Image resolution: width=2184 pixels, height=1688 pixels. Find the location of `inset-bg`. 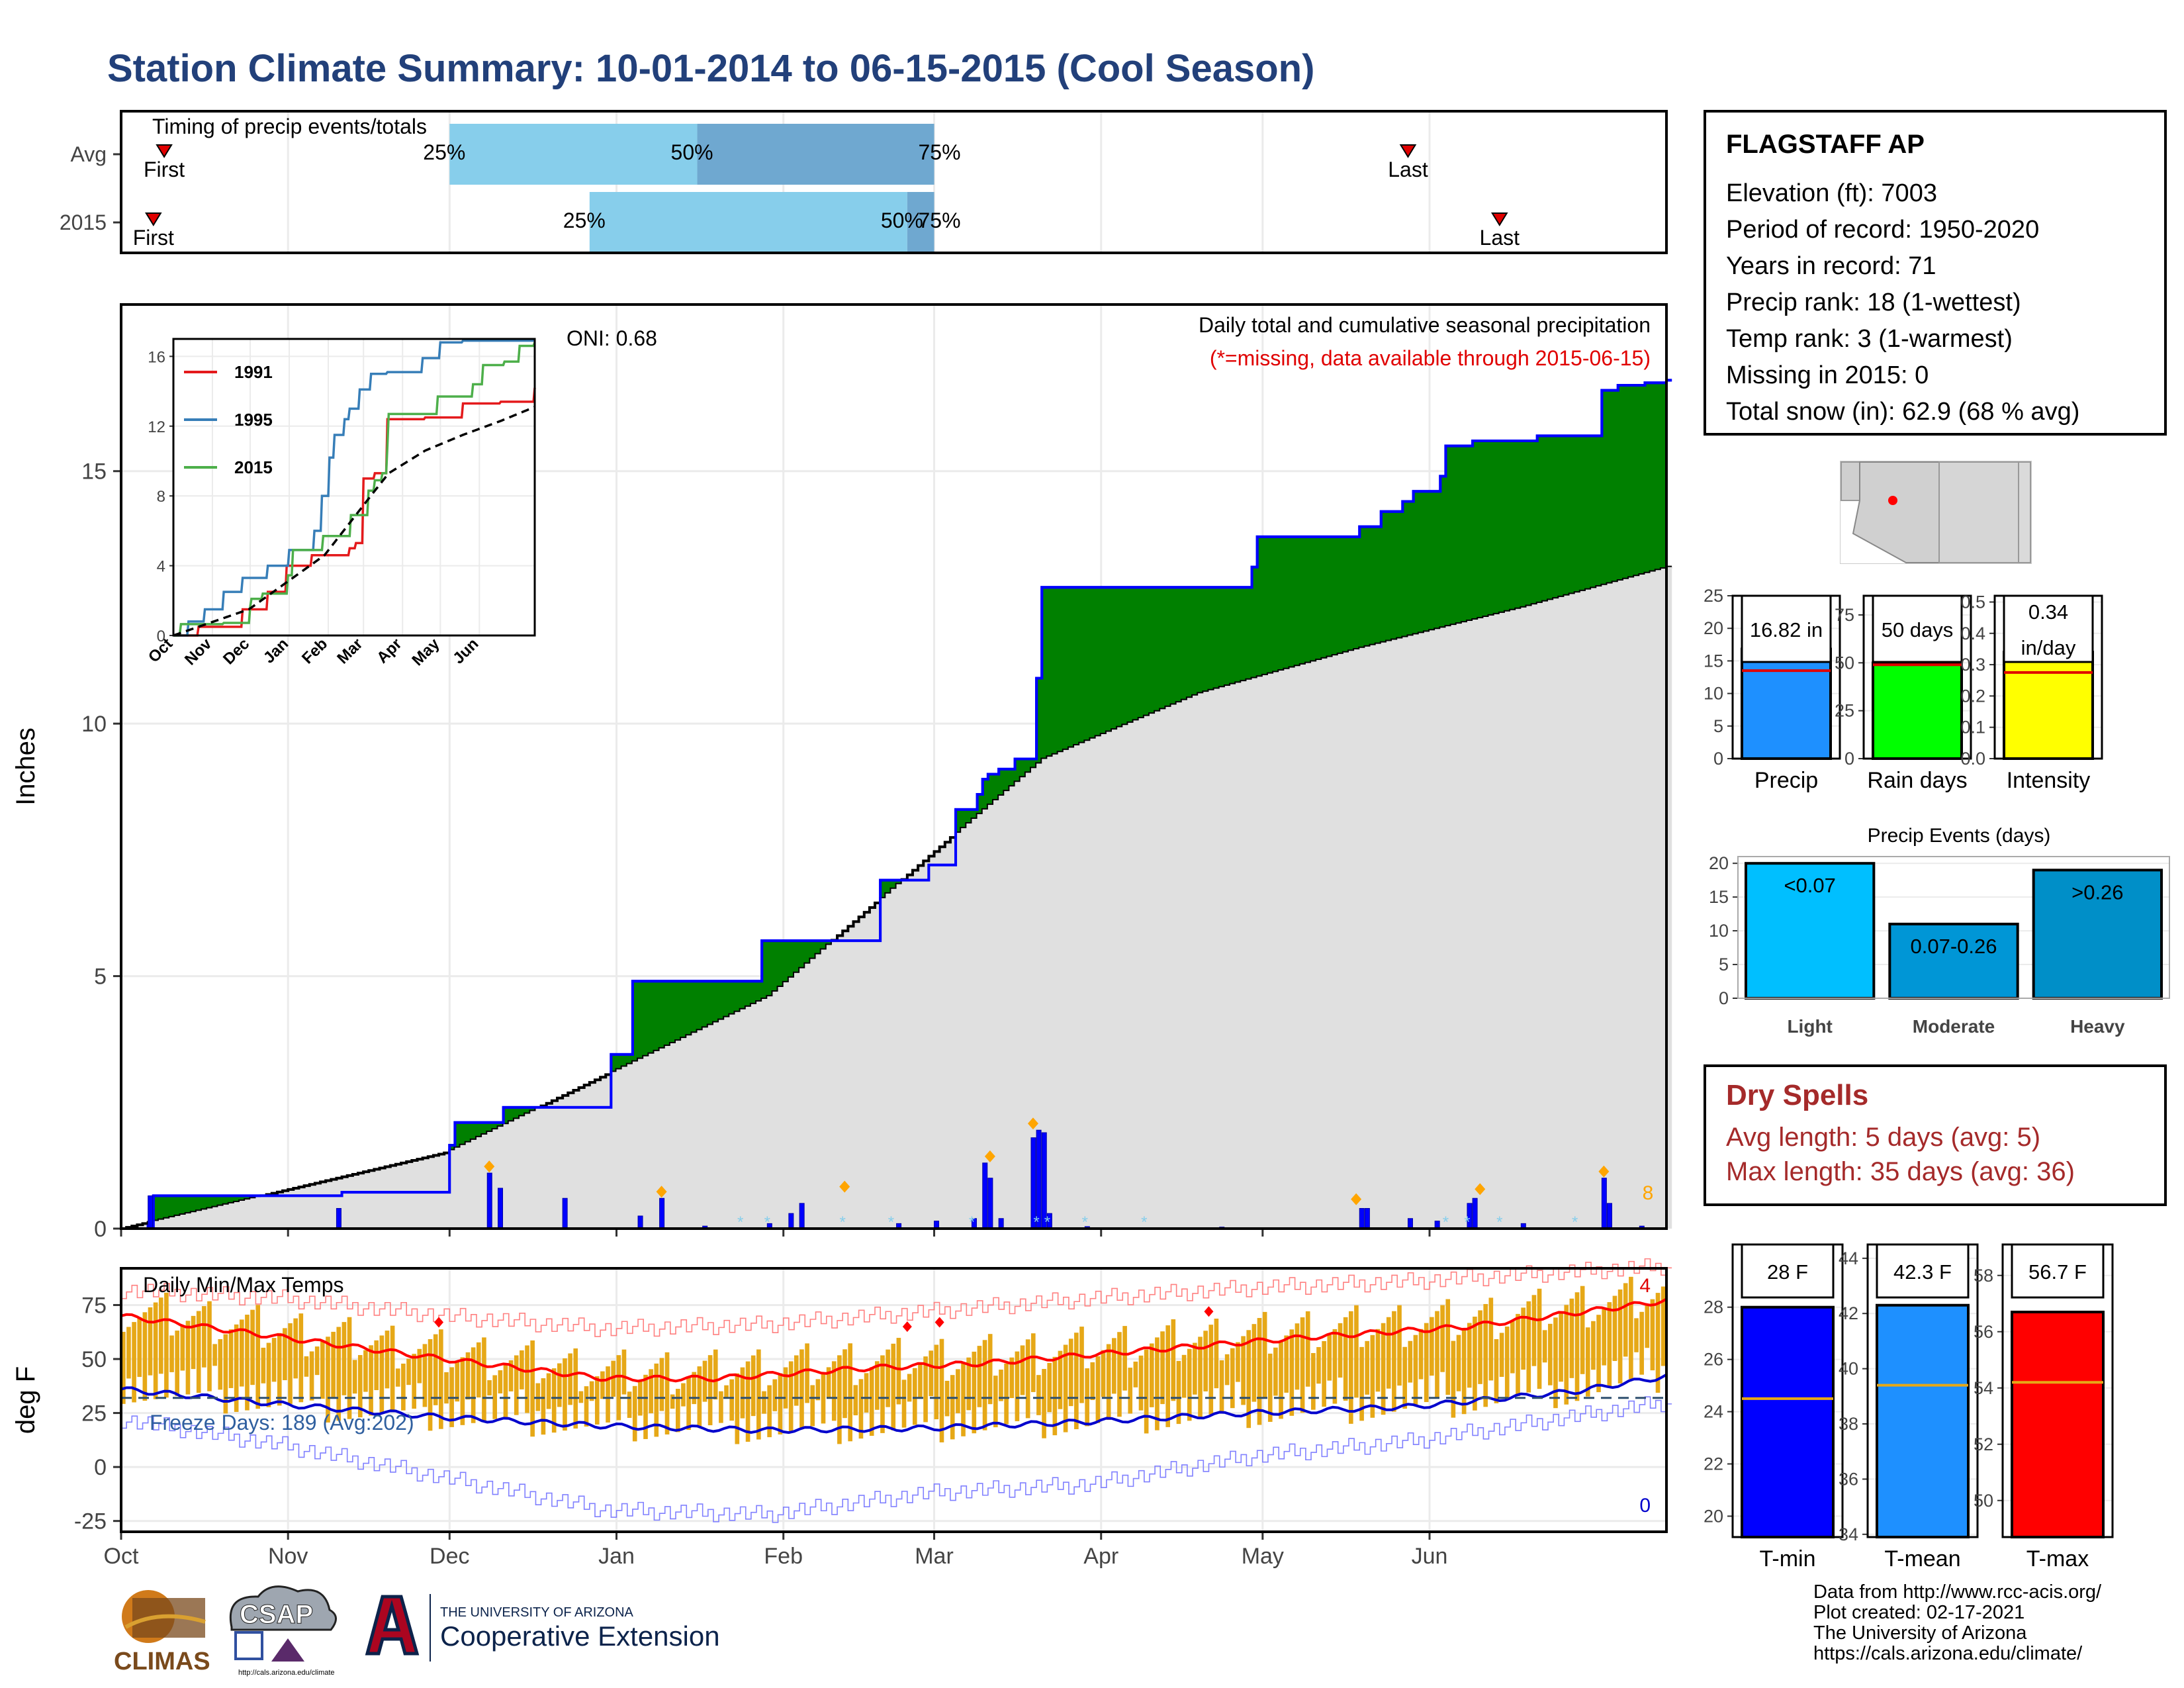

inset-bg is located at coordinates (354, 487).